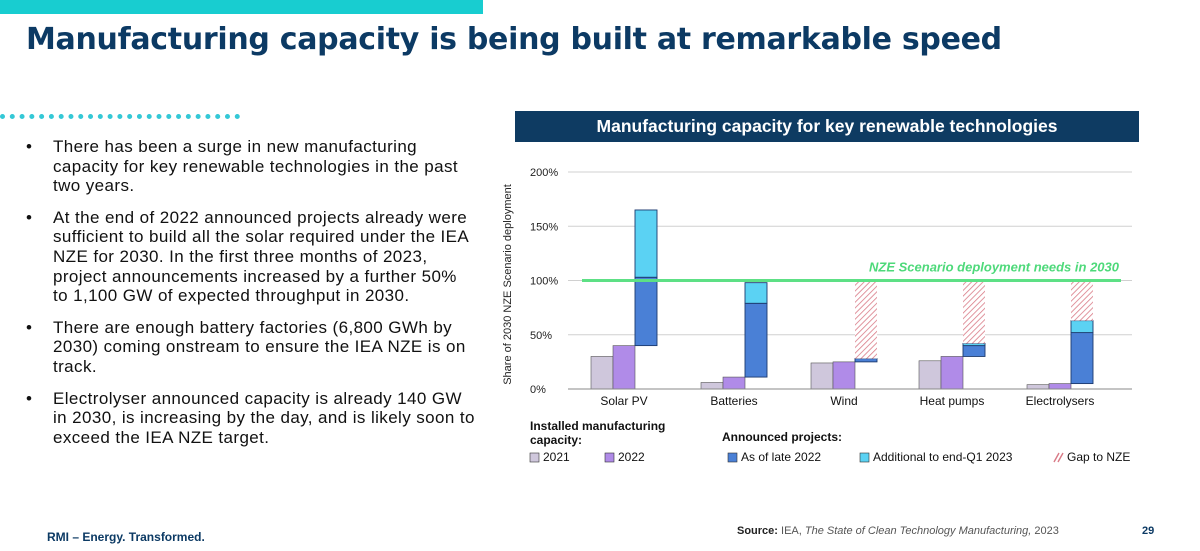 The height and width of the screenshot is (551, 1200). What do you see at coordinates (757, 531) in the screenshot?
I see `source-label: Source:` at bounding box center [757, 531].